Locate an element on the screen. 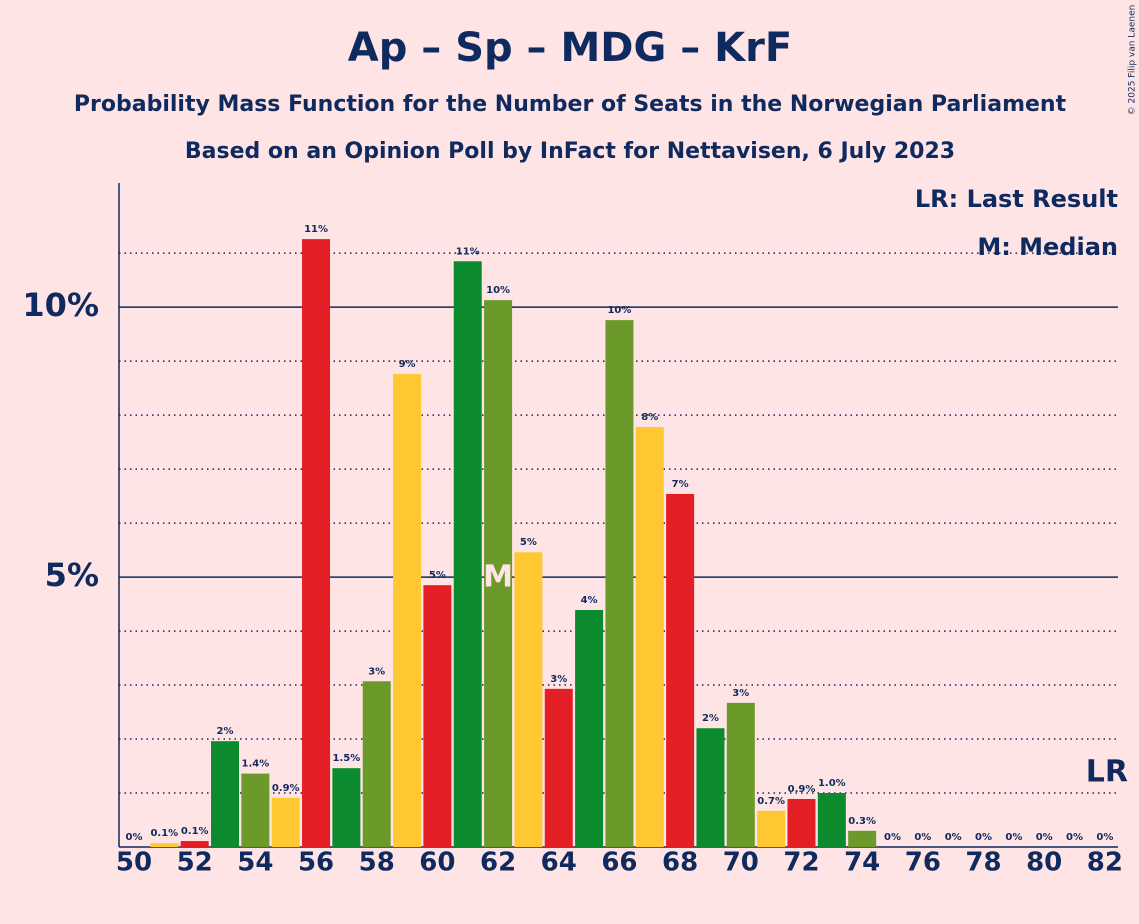 The width and height of the screenshot is (1139, 924). x-tick-label: 66 is located at coordinates (619, 863).